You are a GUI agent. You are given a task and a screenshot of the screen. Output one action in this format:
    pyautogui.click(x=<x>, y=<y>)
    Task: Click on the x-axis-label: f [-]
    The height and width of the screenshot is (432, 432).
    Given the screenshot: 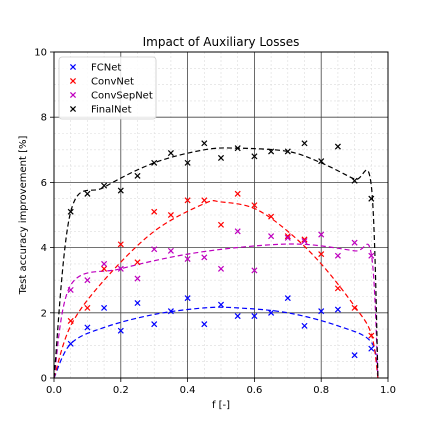 What is the action you would take?
    pyautogui.click(x=221, y=405)
    